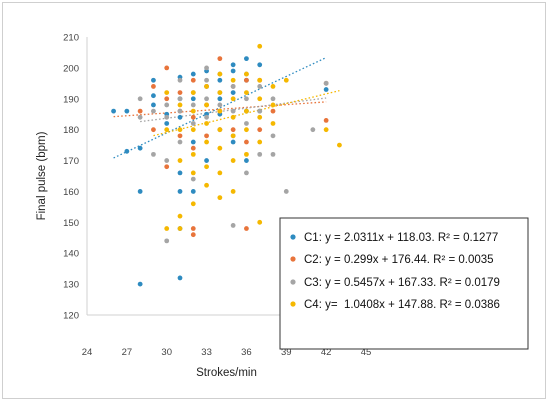  What do you see at coordinates (326, 352) in the screenshot?
I see `x-tick-label: 42` at bounding box center [326, 352].